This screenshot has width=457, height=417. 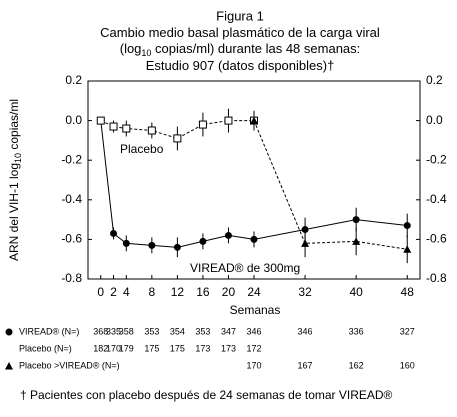 I want to click on y-tick-label: -0.8, so click(x=71, y=278).